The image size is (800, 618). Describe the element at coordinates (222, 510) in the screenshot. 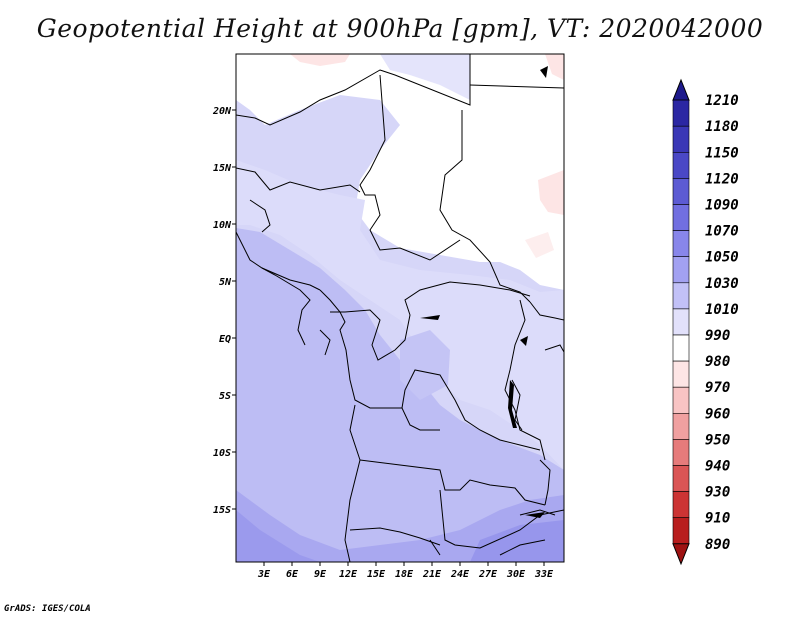

I see `lat-label: 15S` at that location.